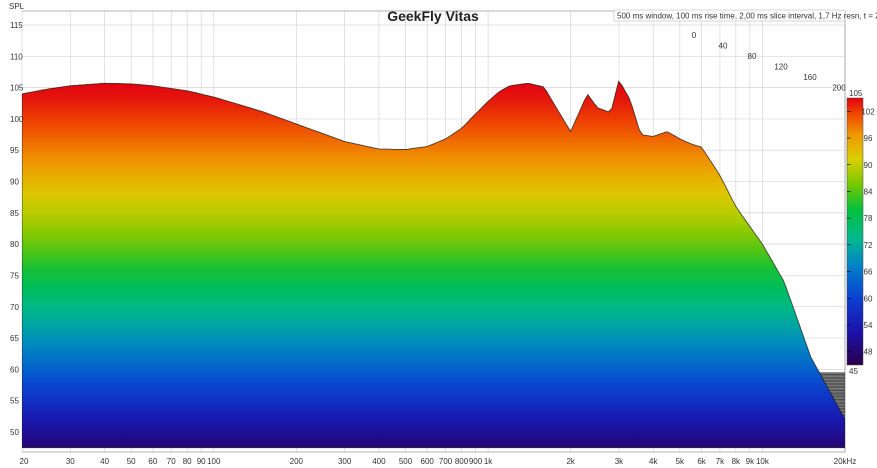  What do you see at coordinates (17, 229) in the screenshot?
I see `y-axis-ticks: 50 55 60 65 70 75 80 85 90 95 100 105 110 115` at bounding box center [17, 229].